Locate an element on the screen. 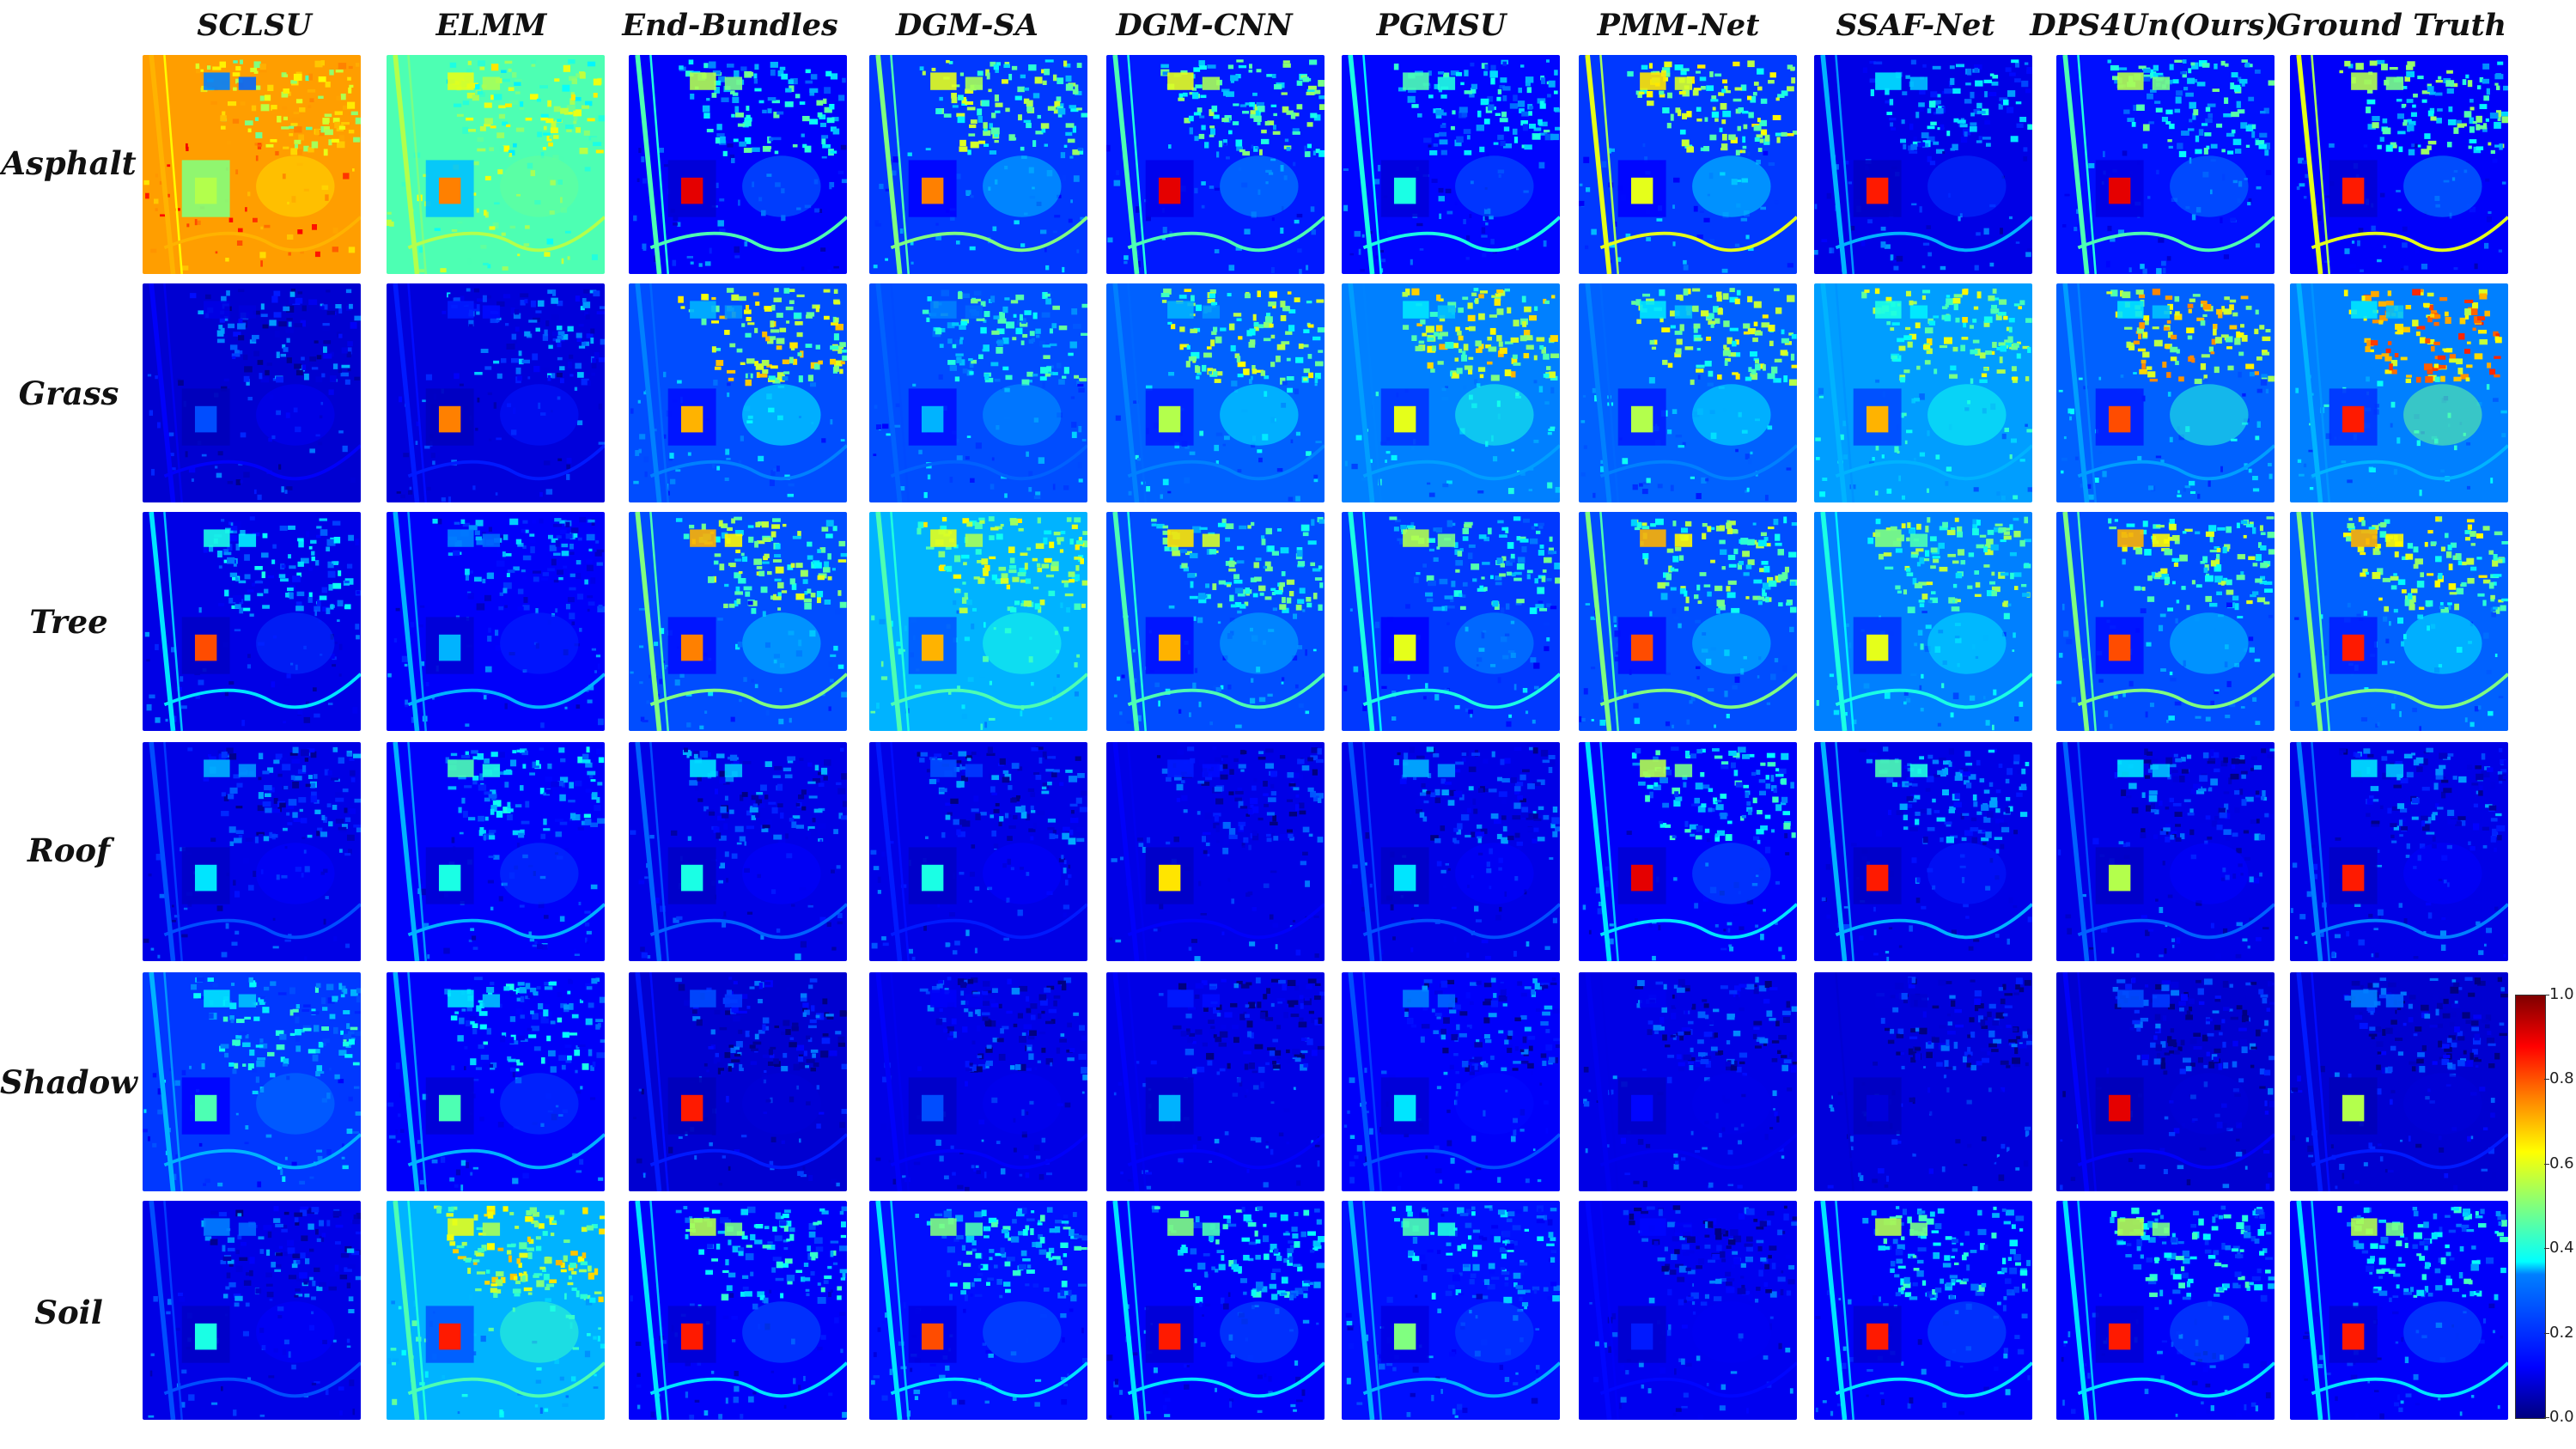 This screenshot has width=2576, height=1449. column-header-pmm-net: PMM-Net is located at coordinates (1678, 25).